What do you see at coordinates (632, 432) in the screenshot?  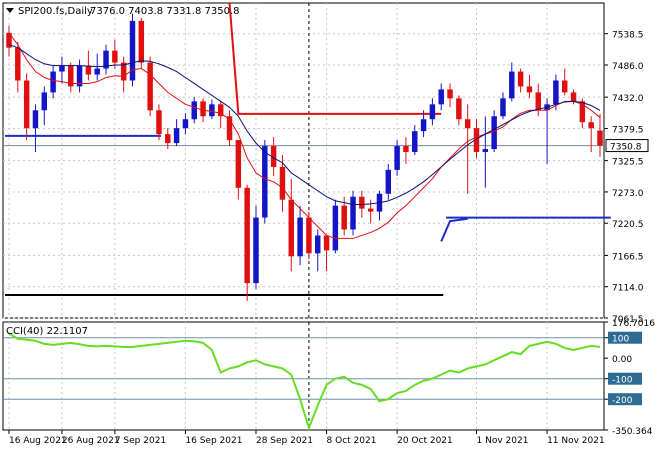 I see `cci-tick-label: -350.364` at bounding box center [632, 432].